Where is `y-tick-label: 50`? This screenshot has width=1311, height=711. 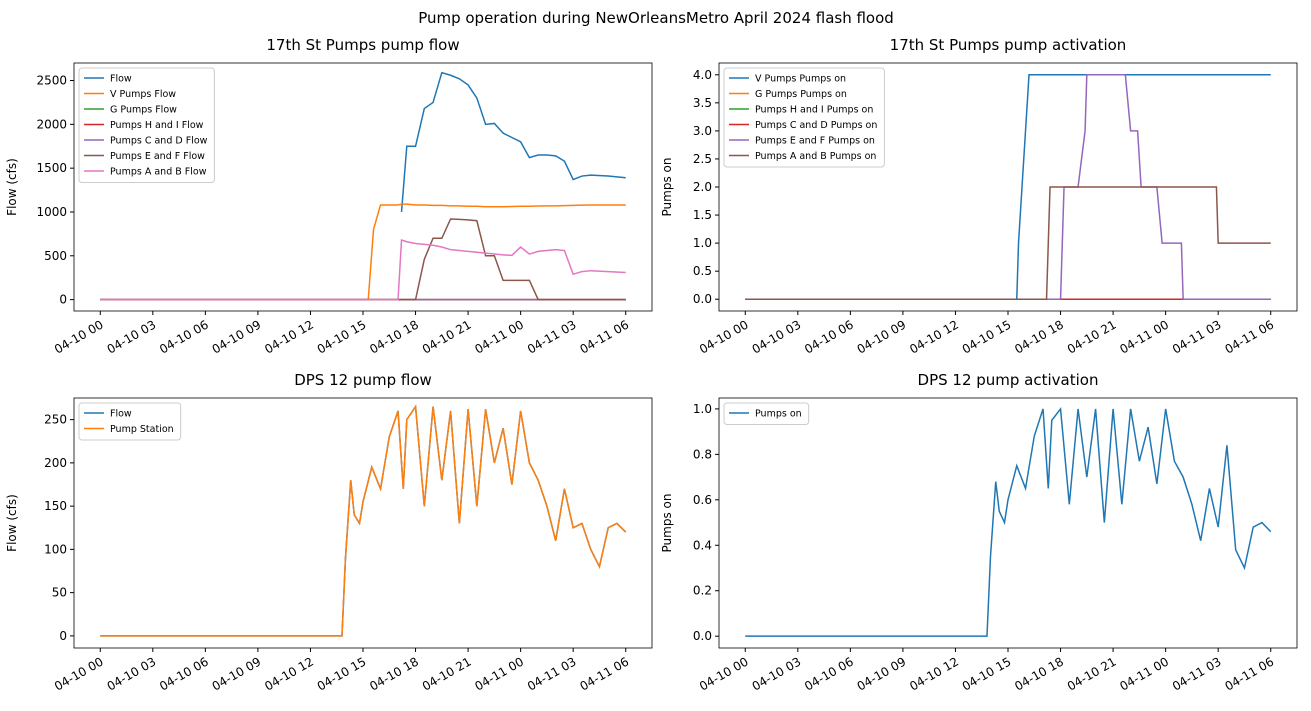
y-tick-label: 50 is located at coordinates (59, 593).